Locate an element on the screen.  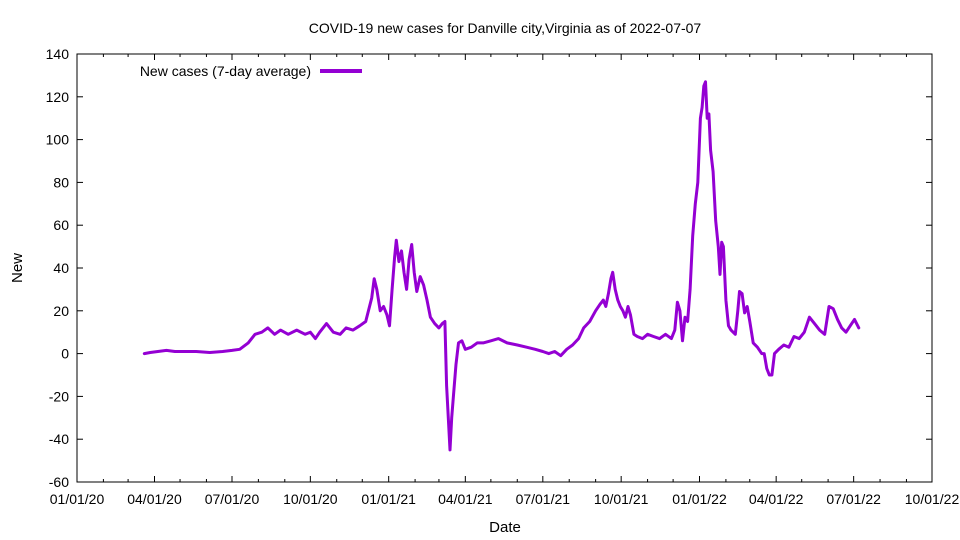
legend-label: New cases (7-day average) is located at coordinates (225, 71).